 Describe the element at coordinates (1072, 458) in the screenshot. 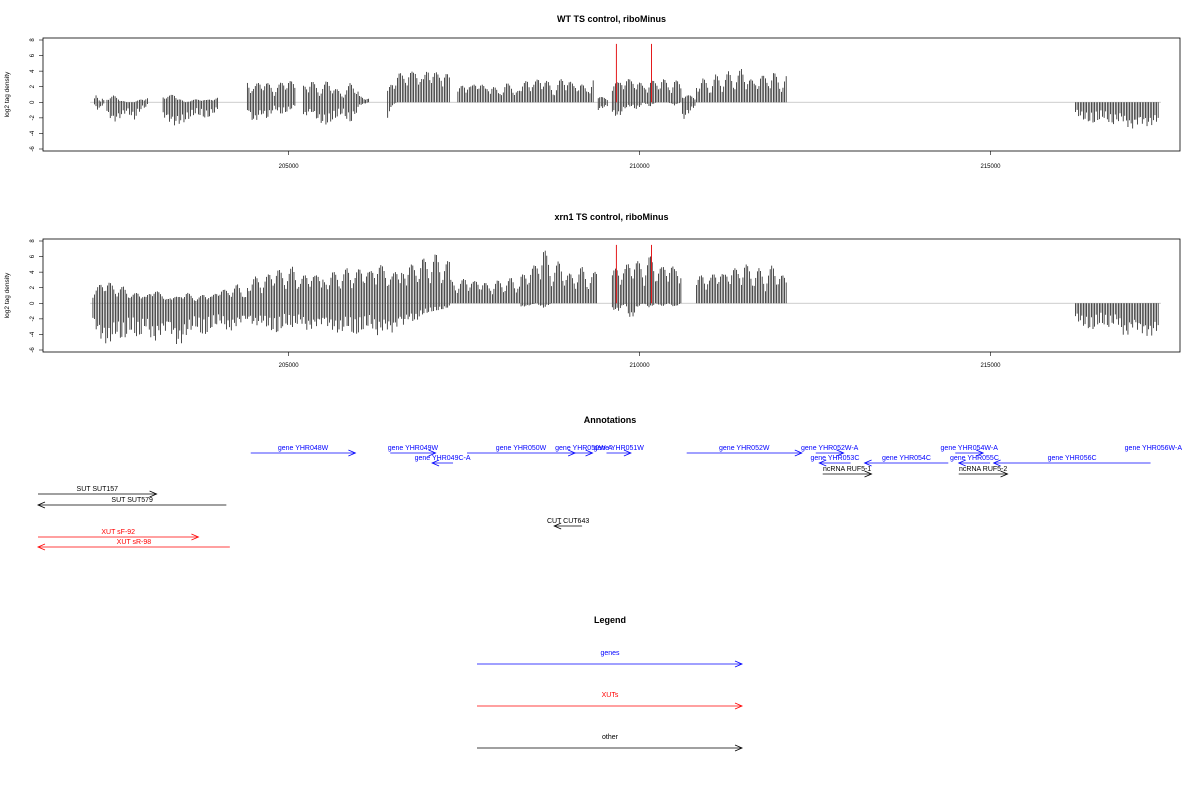

I see `annotation-label: gene YHR056C` at that location.